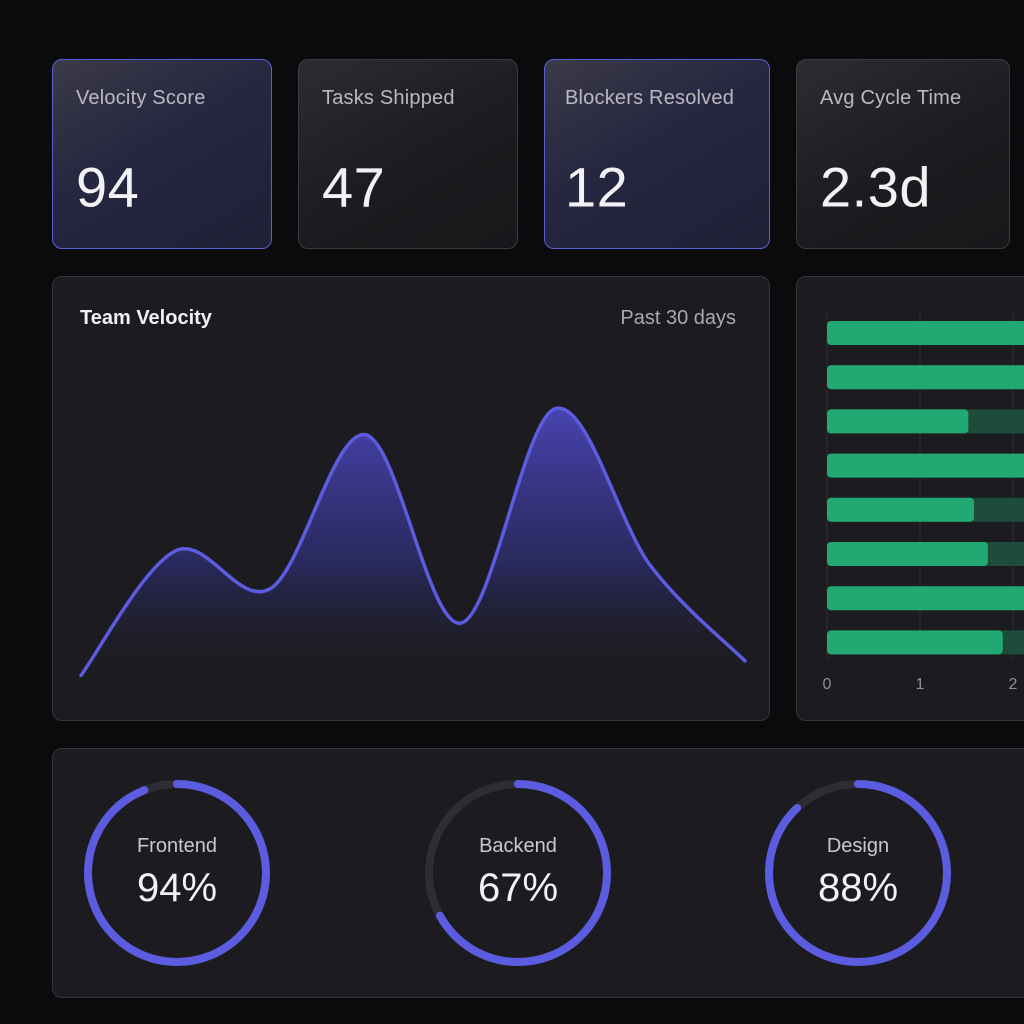 The width and height of the screenshot is (1024, 1024). Describe the element at coordinates (891, 98) in the screenshot. I see `kpi-label: Avg Cycle Time` at that location.